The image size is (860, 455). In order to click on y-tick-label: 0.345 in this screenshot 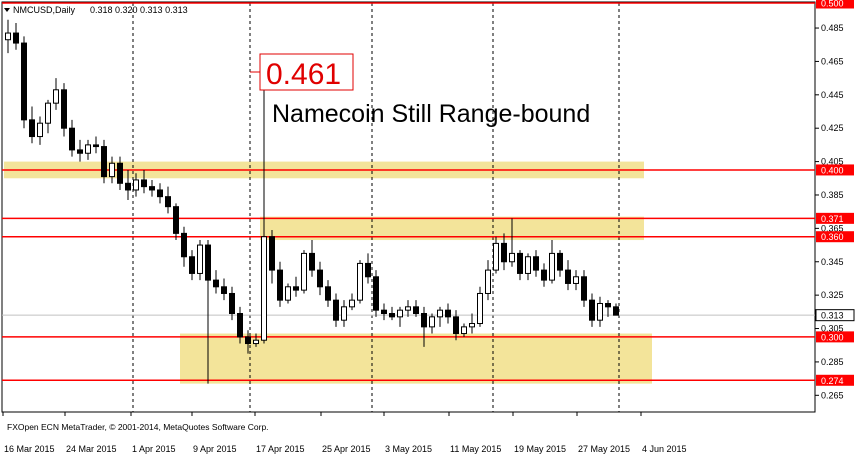, I will do `click(832, 262)`.